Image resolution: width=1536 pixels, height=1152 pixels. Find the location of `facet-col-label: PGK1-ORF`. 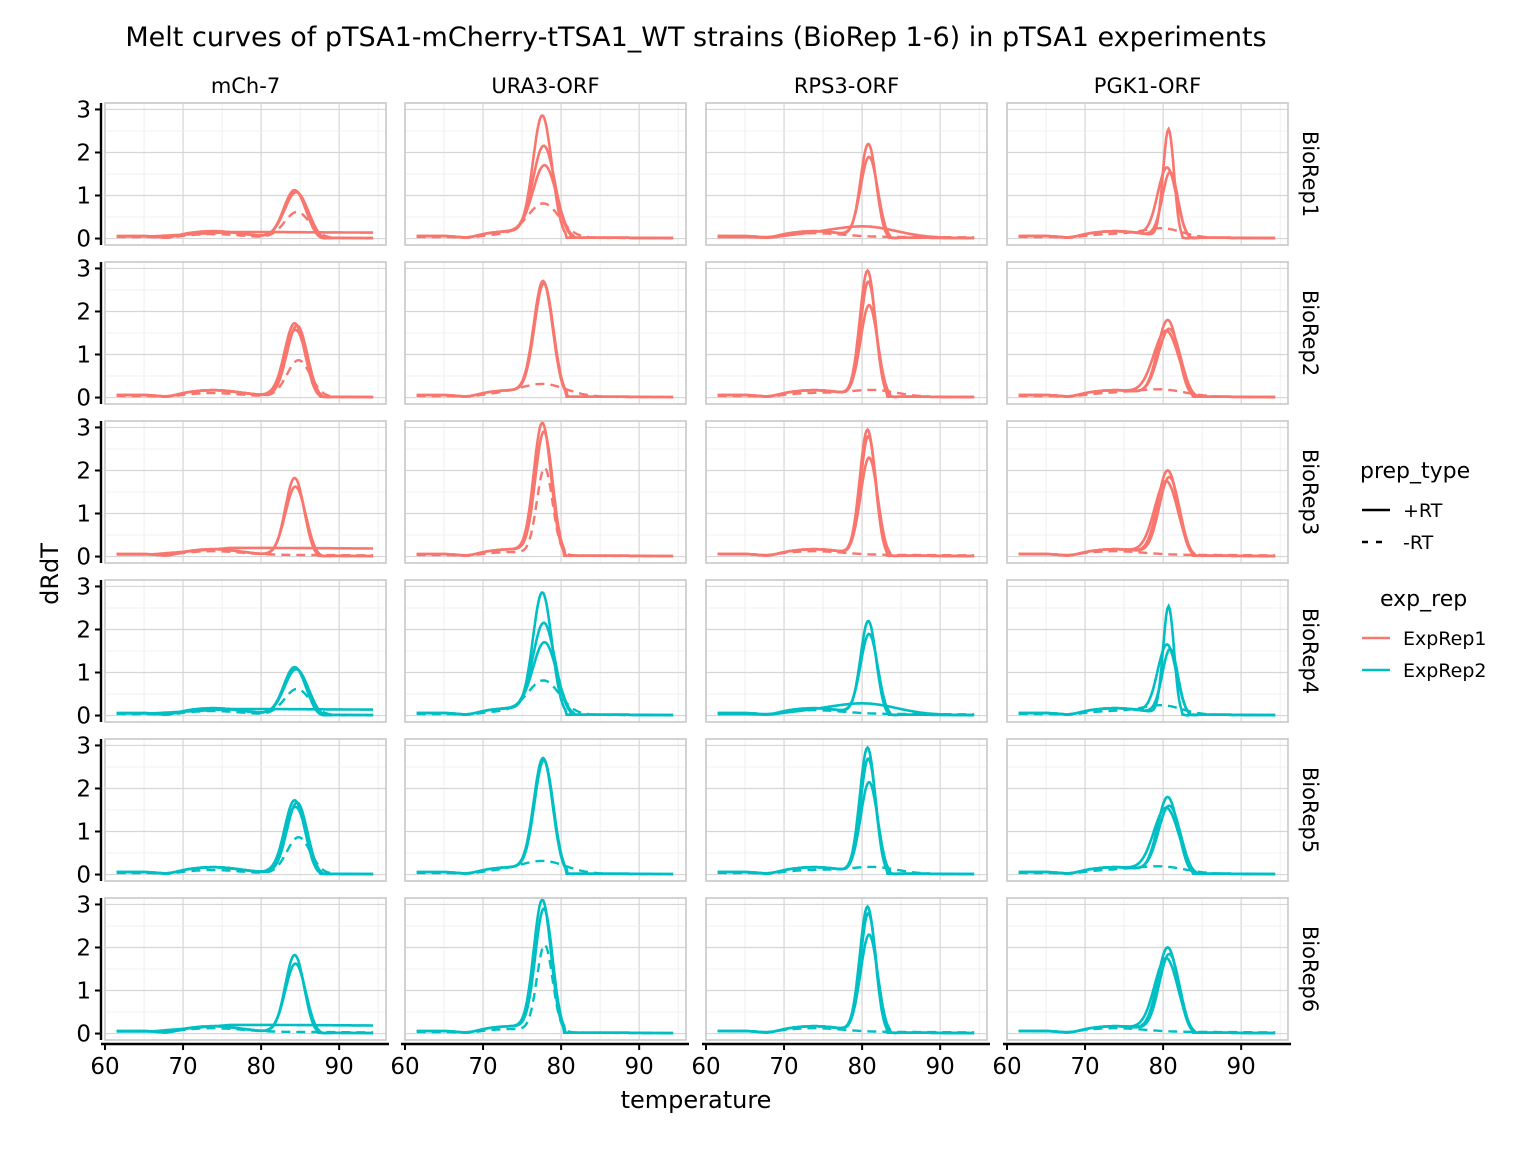

facet-col-label: PGK1-ORF is located at coordinates (1147, 86).